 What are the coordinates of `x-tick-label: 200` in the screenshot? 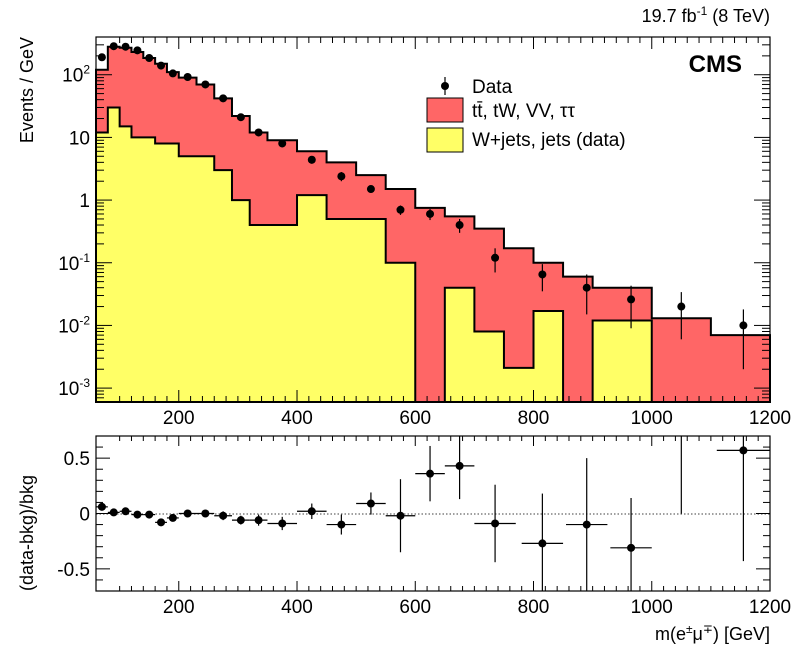 It's located at (179, 418).